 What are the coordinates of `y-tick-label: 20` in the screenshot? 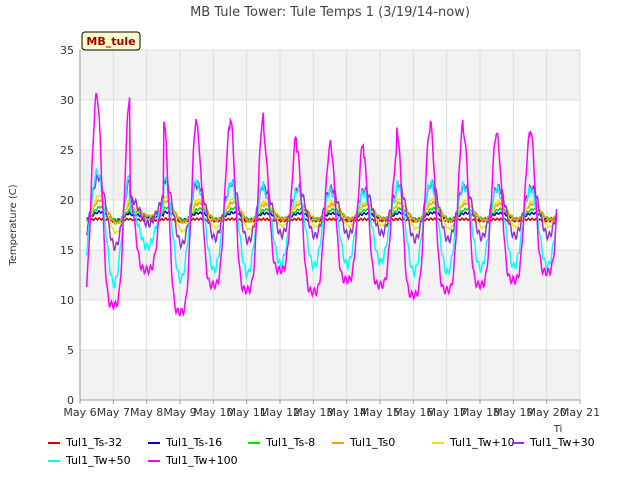 It's located at (67, 200).